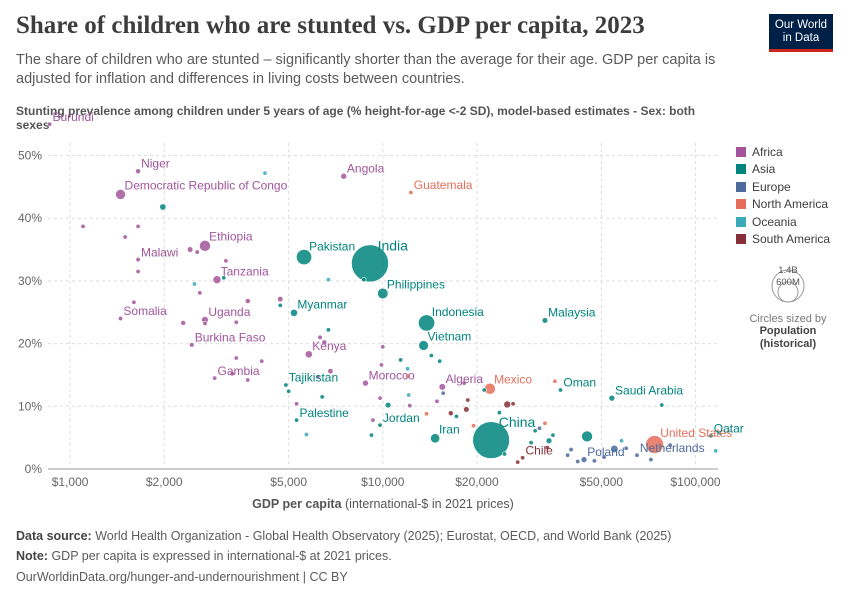  What do you see at coordinates (729, 428) in the screenshot?
I see `point-label: Qatar` at bounding box center [729, 428].